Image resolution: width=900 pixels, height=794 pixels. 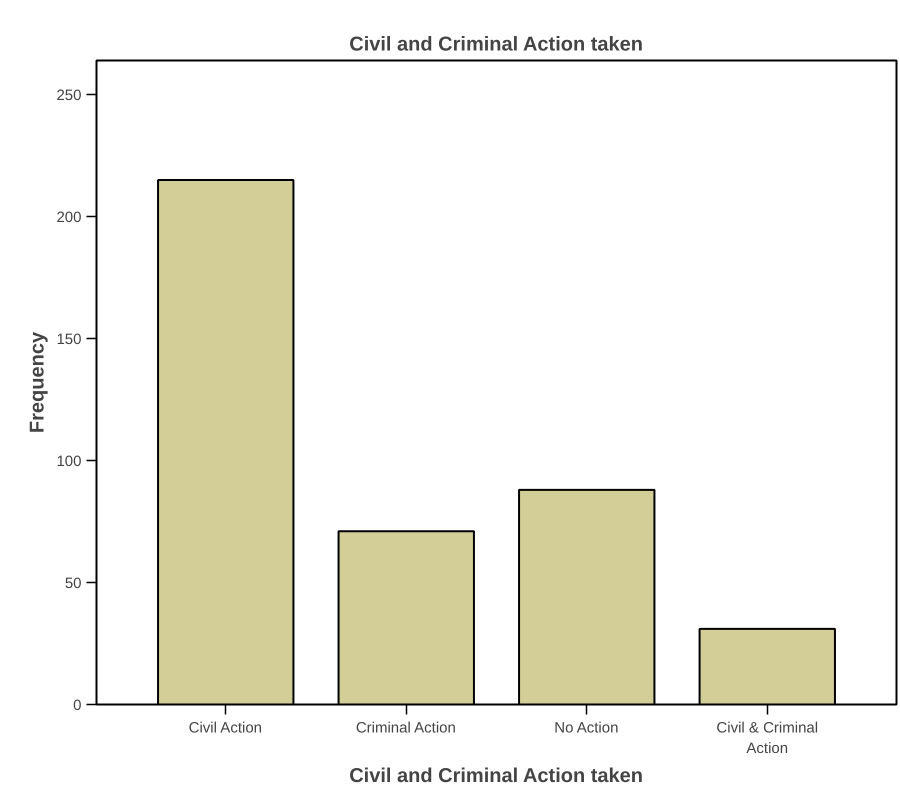 What do you see at coordinates (69, 339) in the screenshot?
I see `y-tick-label: 150` at bounding box center [69, 339].